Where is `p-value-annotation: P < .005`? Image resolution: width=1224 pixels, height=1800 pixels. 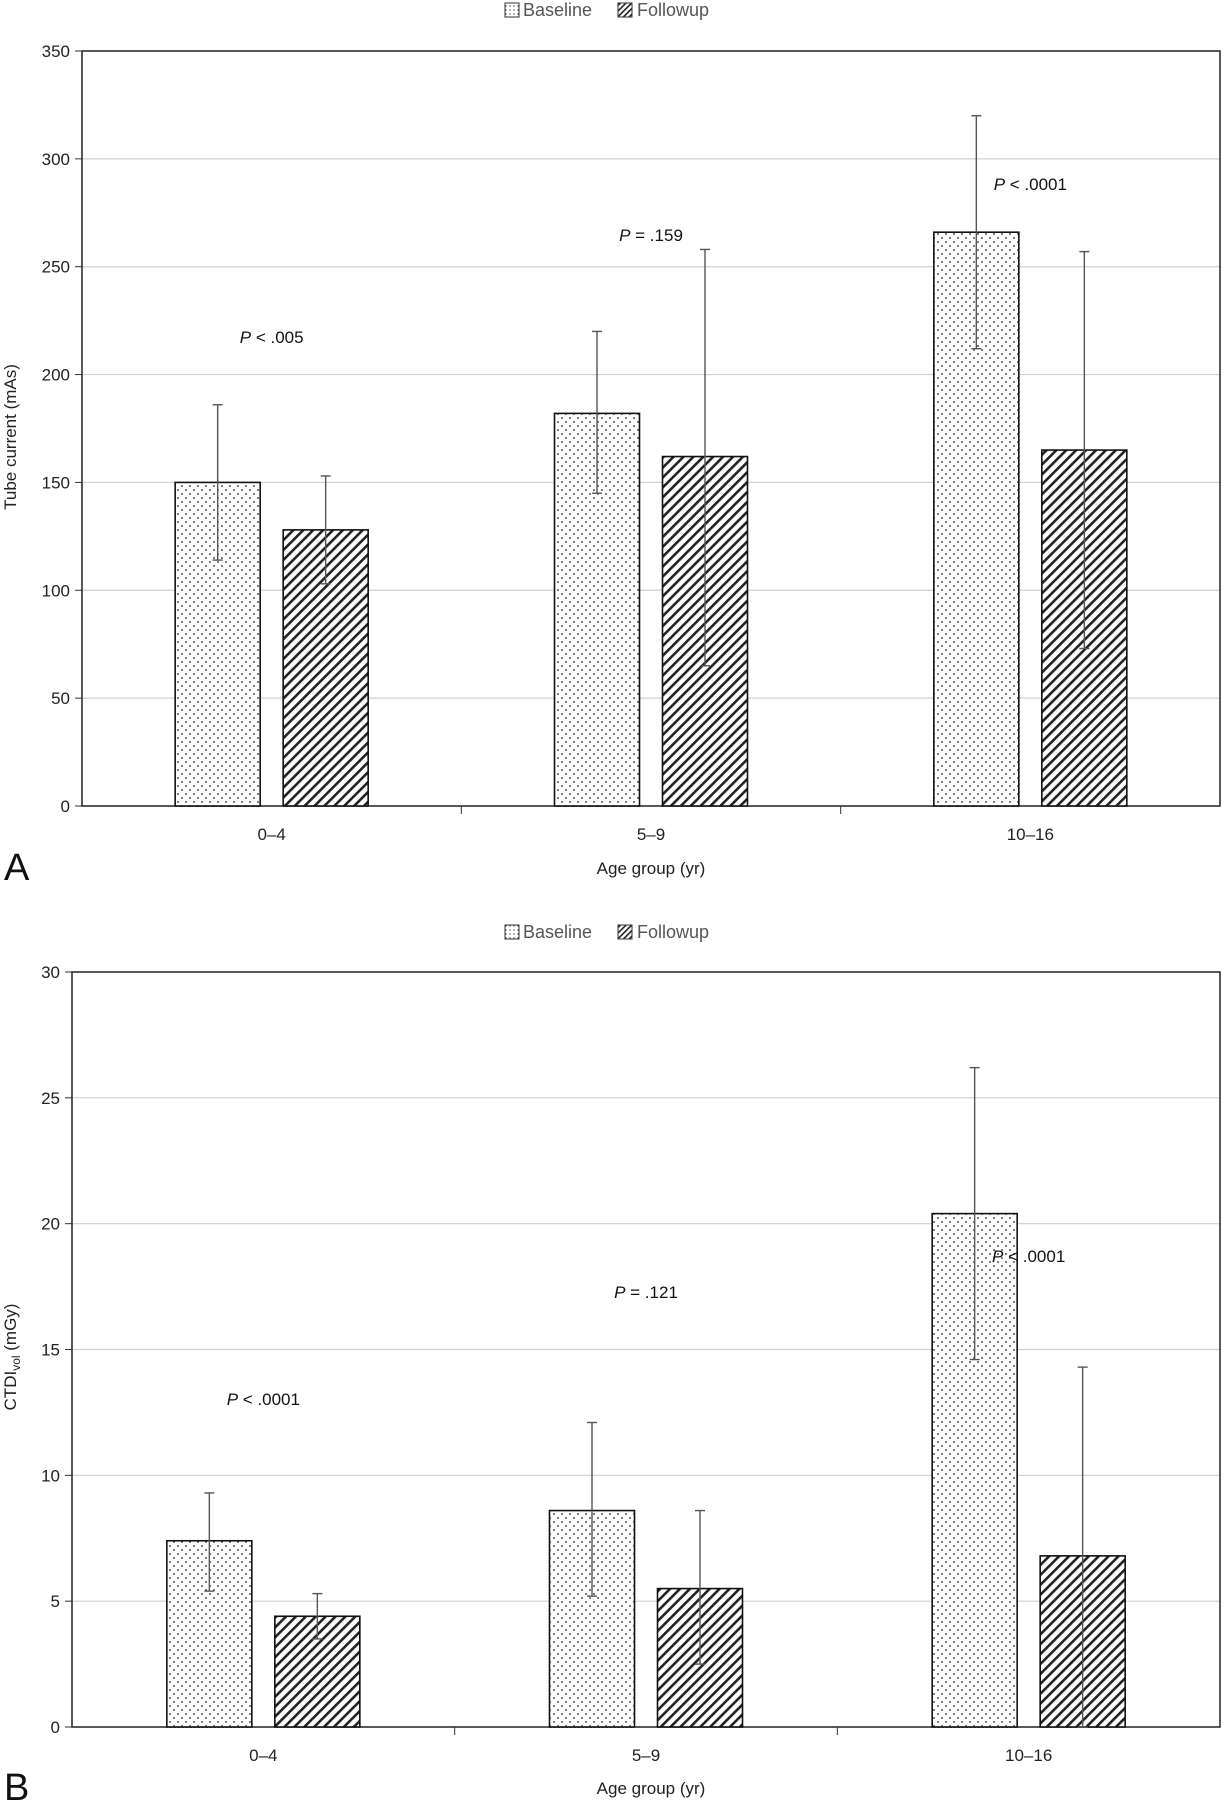 p-value-annotation: P < .005 is located at coordinates (272, 337).